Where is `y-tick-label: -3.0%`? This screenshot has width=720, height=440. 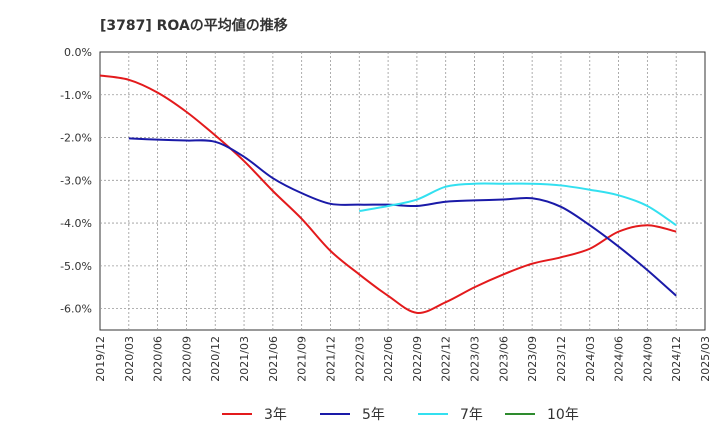 y-tick-label: -3.0% is located at coordinates (76, 180).